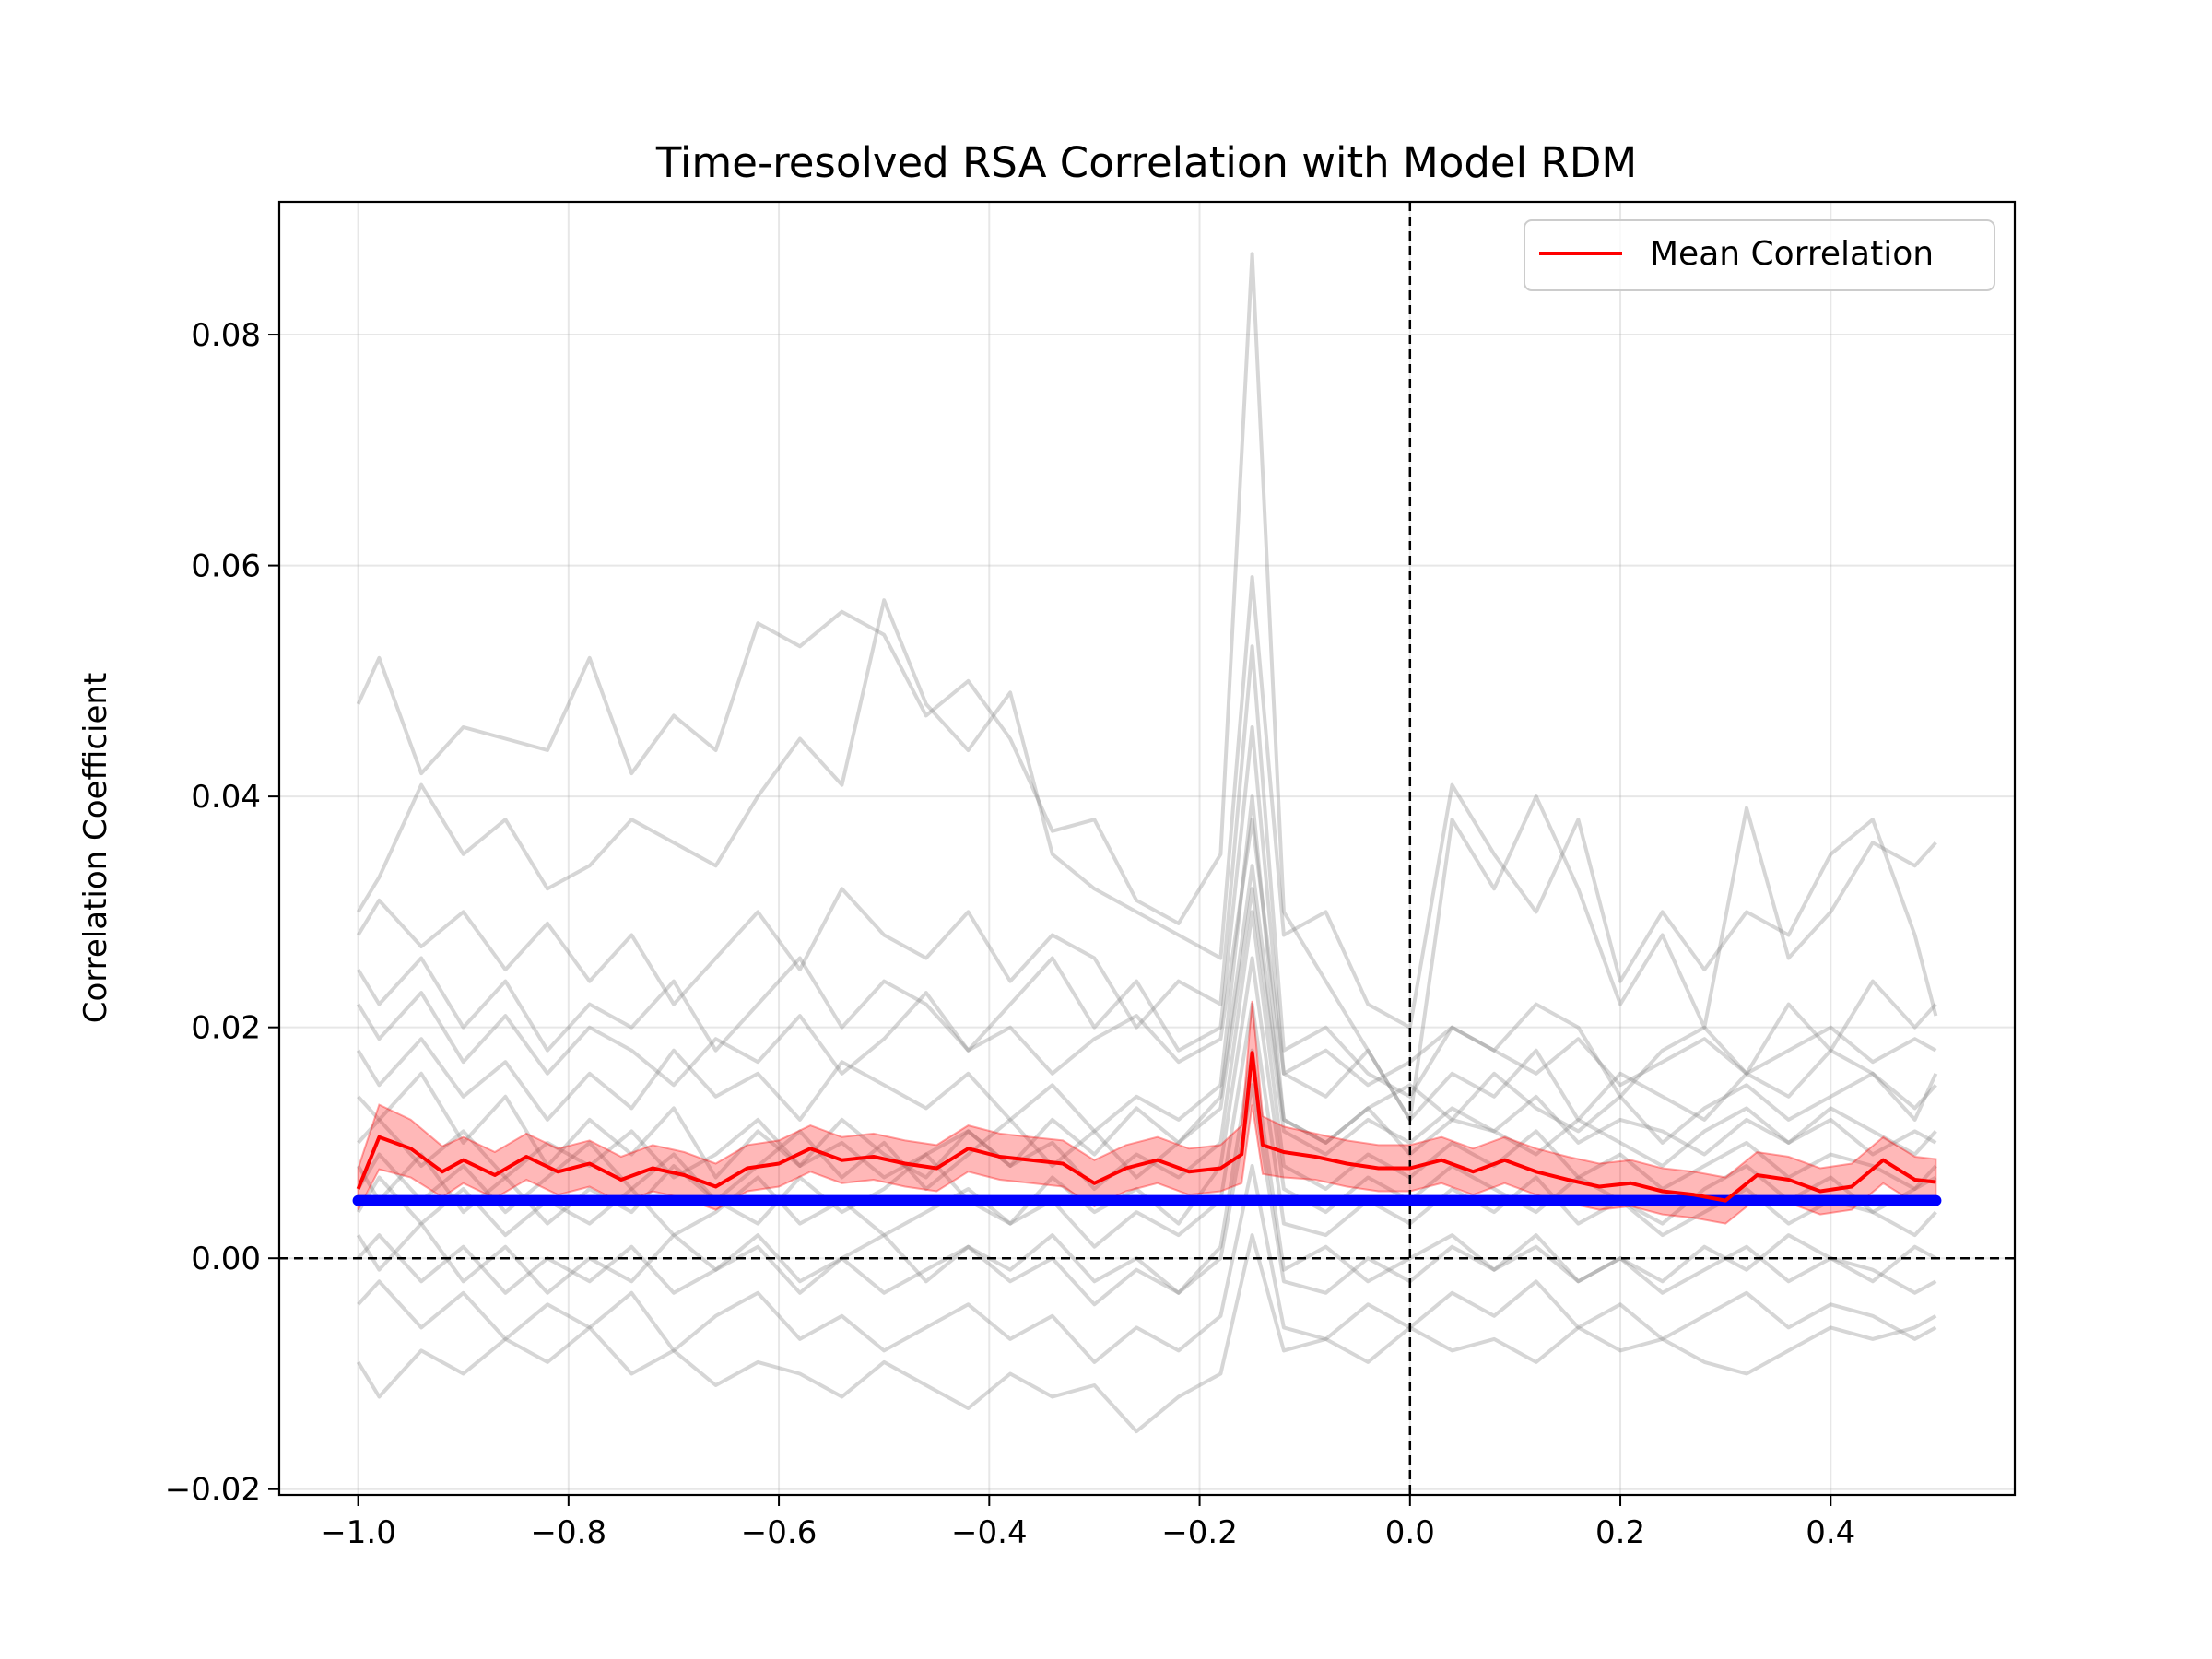  Describe the element at coordinates (1410, 1532) in the screenshot. I see `x-tick-label: 0.0` at that location.